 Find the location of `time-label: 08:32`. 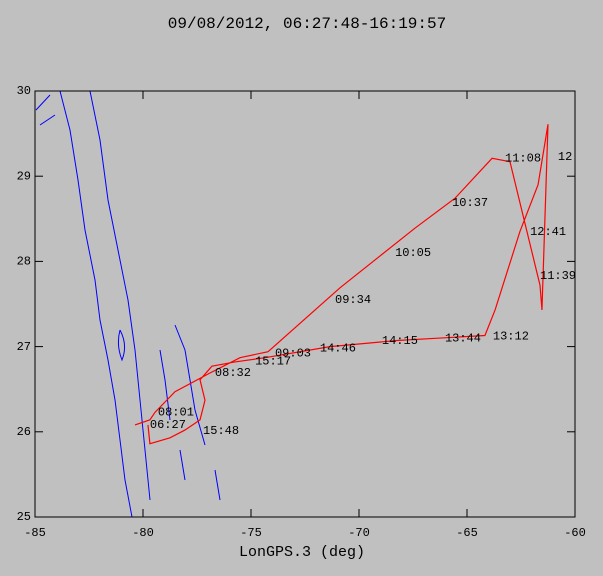

time-label: 08:32 is located at coordinates (233, 373).